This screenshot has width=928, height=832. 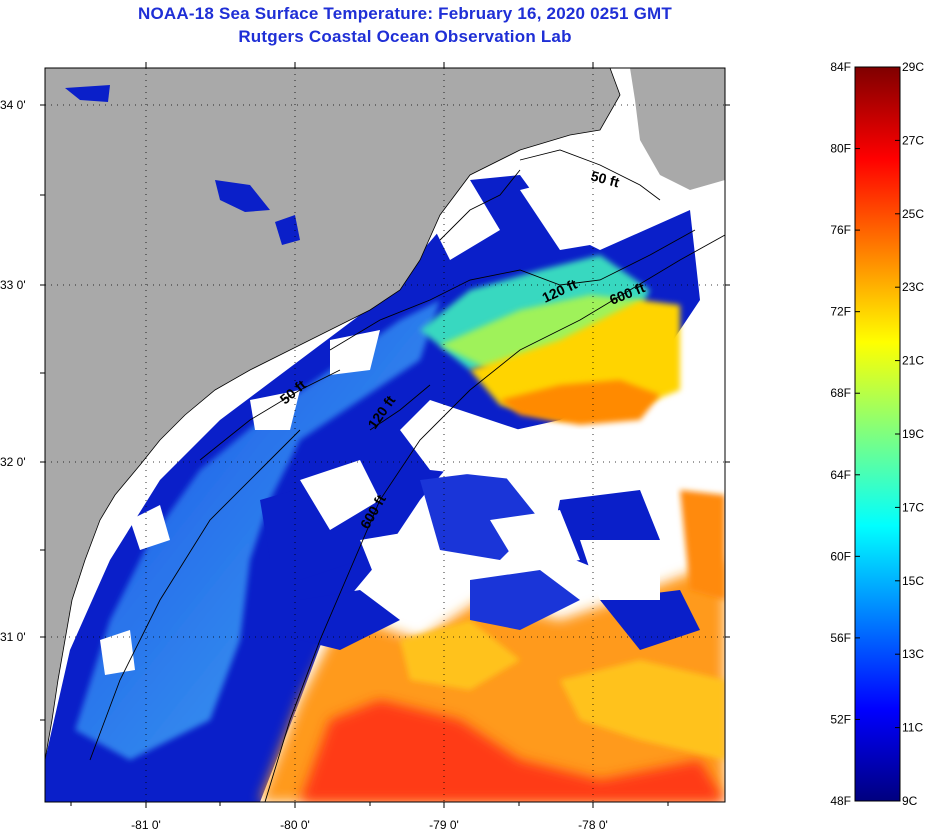 I want to click on colorbar-f-label: 80F, so click(x=840, y=149).